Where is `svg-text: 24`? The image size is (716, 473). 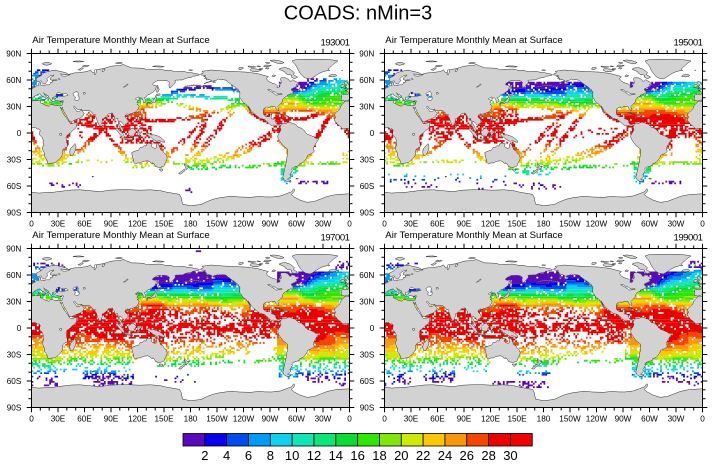
svg-text: 24 is located at coordinates (445, 455).